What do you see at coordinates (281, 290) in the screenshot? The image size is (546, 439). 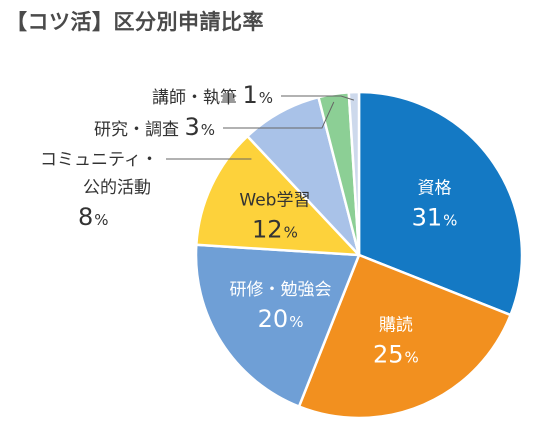 I see `slice-label-2: 研修・勉強会` at bounding box center [281, 290].